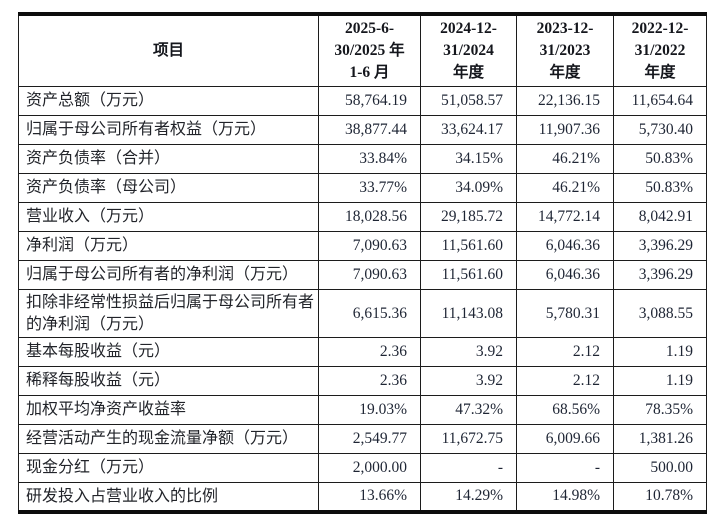  Describe the element at coordinates (168, 410) in the screenshot. I see `row-label-cell: 加权平均净资产收益率` at that location.